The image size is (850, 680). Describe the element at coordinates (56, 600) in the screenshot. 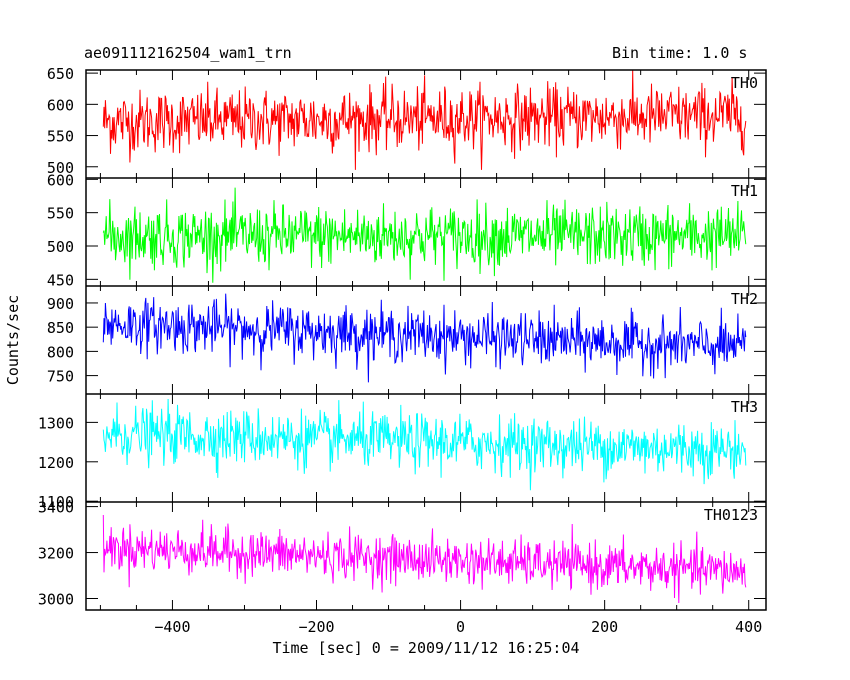

I see `y-tick-label: 3000` at that location.